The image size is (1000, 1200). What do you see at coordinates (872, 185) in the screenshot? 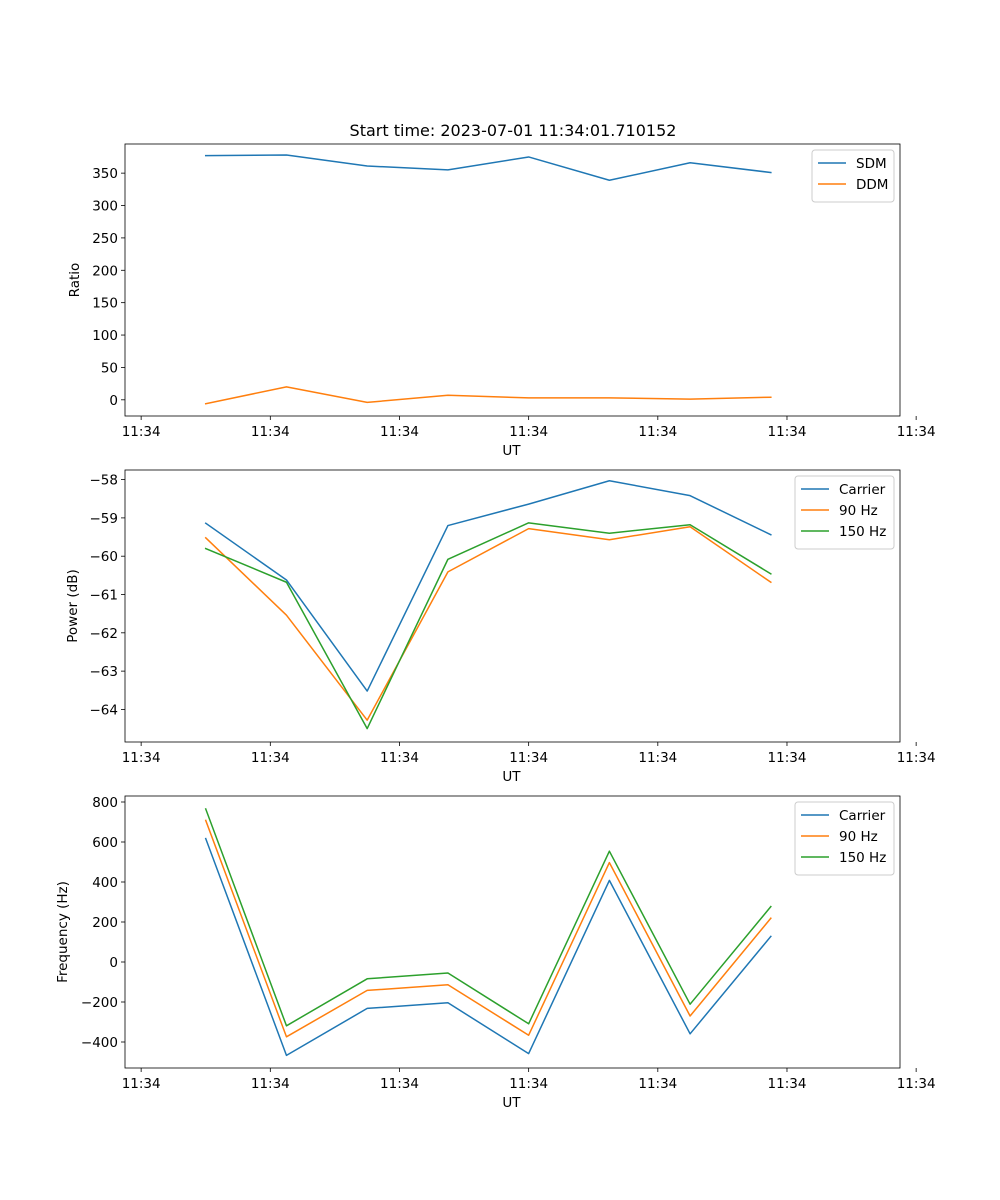
I see `legend-label: DDM` at bounding box center [872, 185].